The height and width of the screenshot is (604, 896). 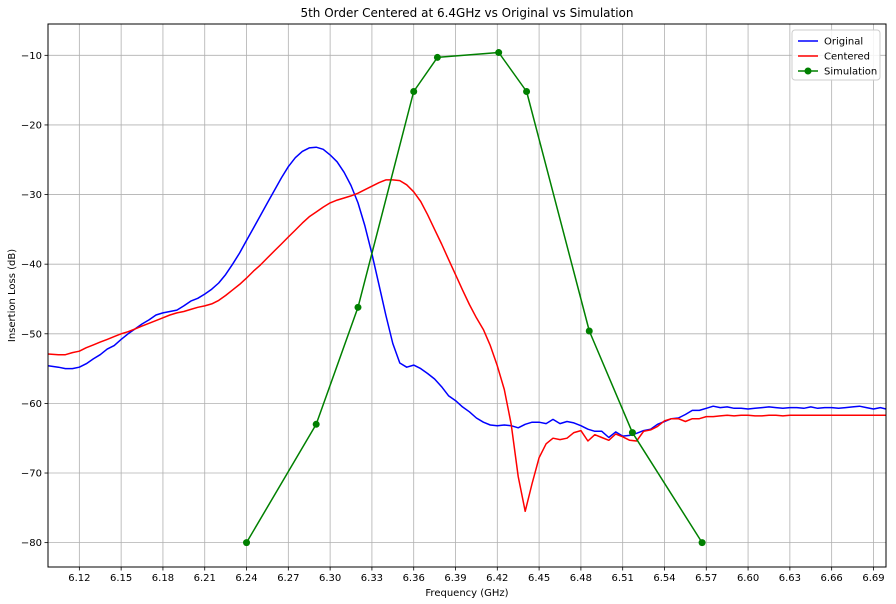 What do you see at coordinates (372, 578) in the screenshot?
I see `x-tick-label: 6.33` at bounding box center [372, 578].